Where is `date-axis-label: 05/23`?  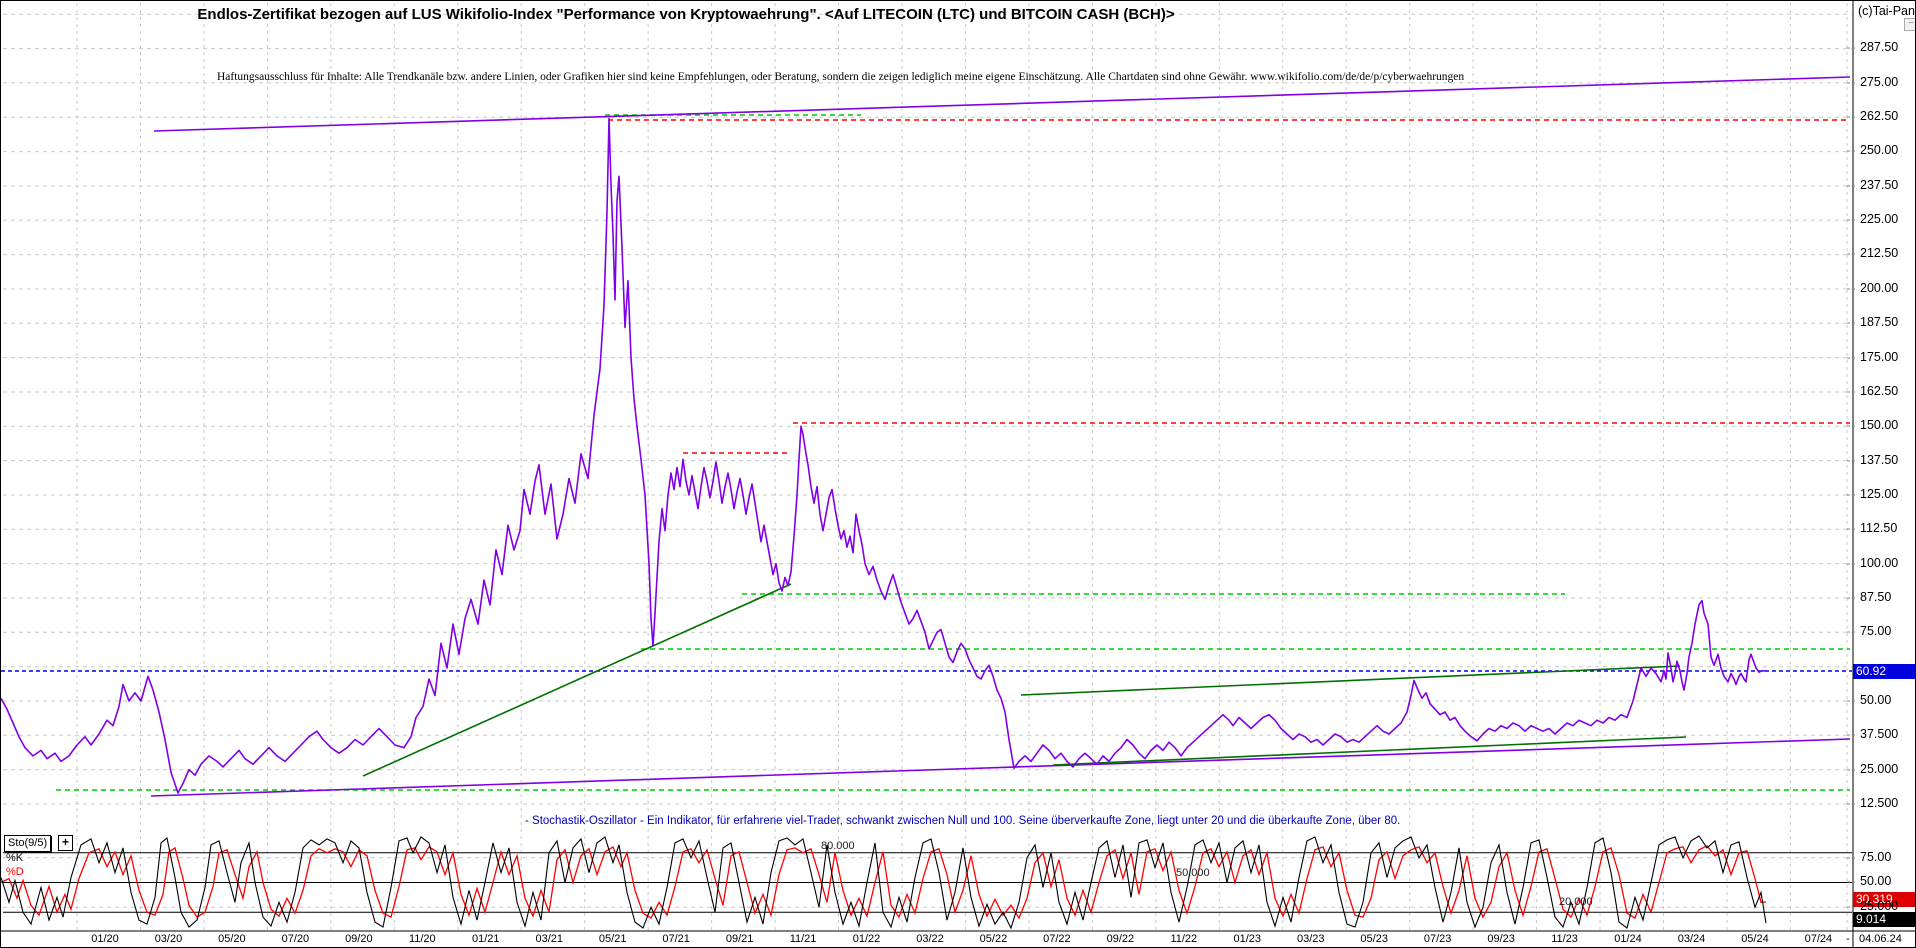 date-axis-label: 05/23 is located at coordinates (1374, 939).